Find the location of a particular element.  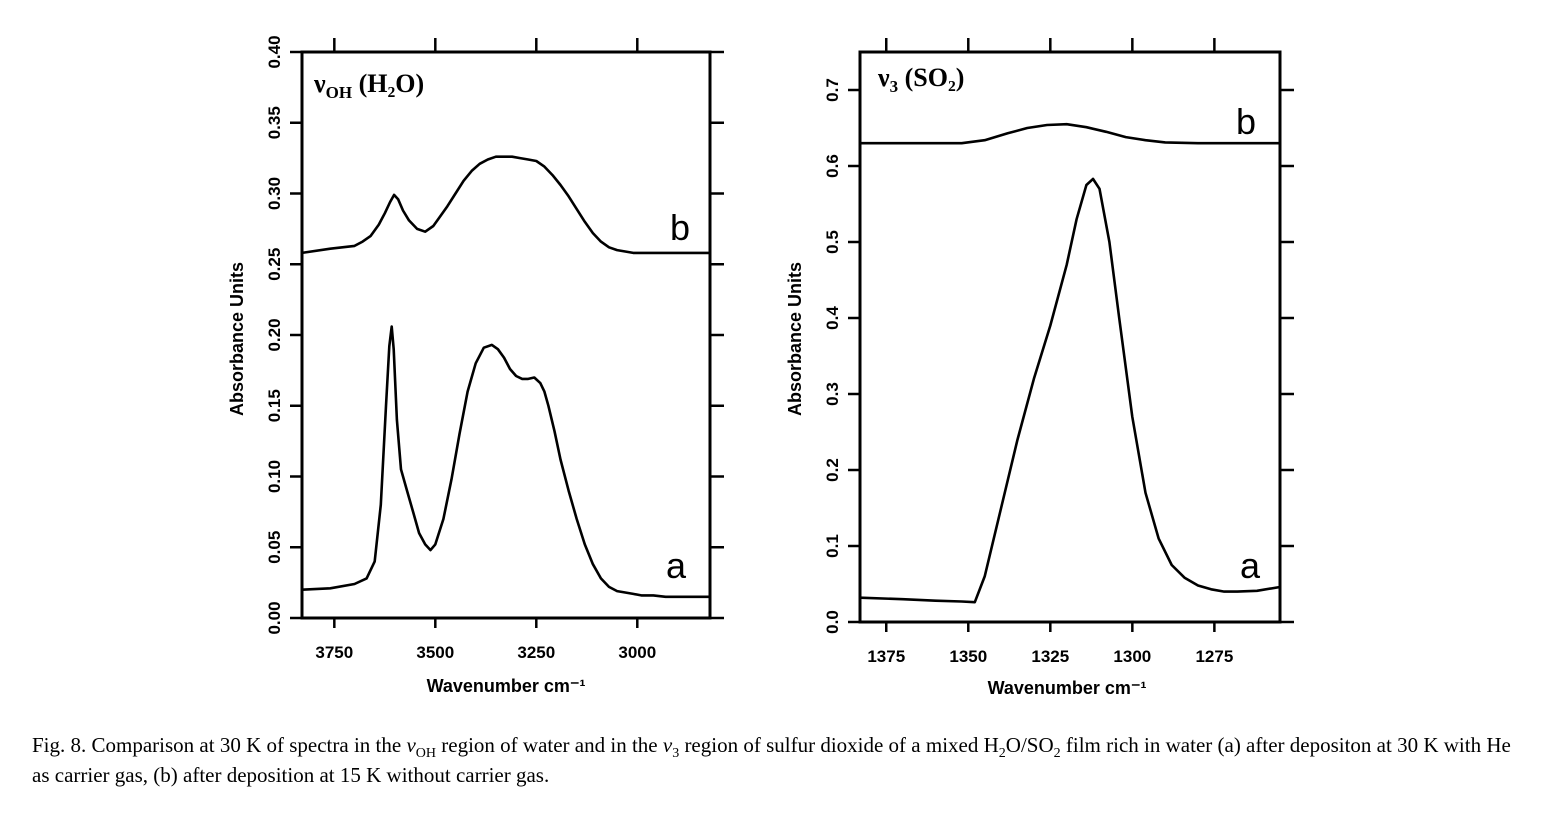

y-tick-label: 0.15 is located at coordinates (274, 405).